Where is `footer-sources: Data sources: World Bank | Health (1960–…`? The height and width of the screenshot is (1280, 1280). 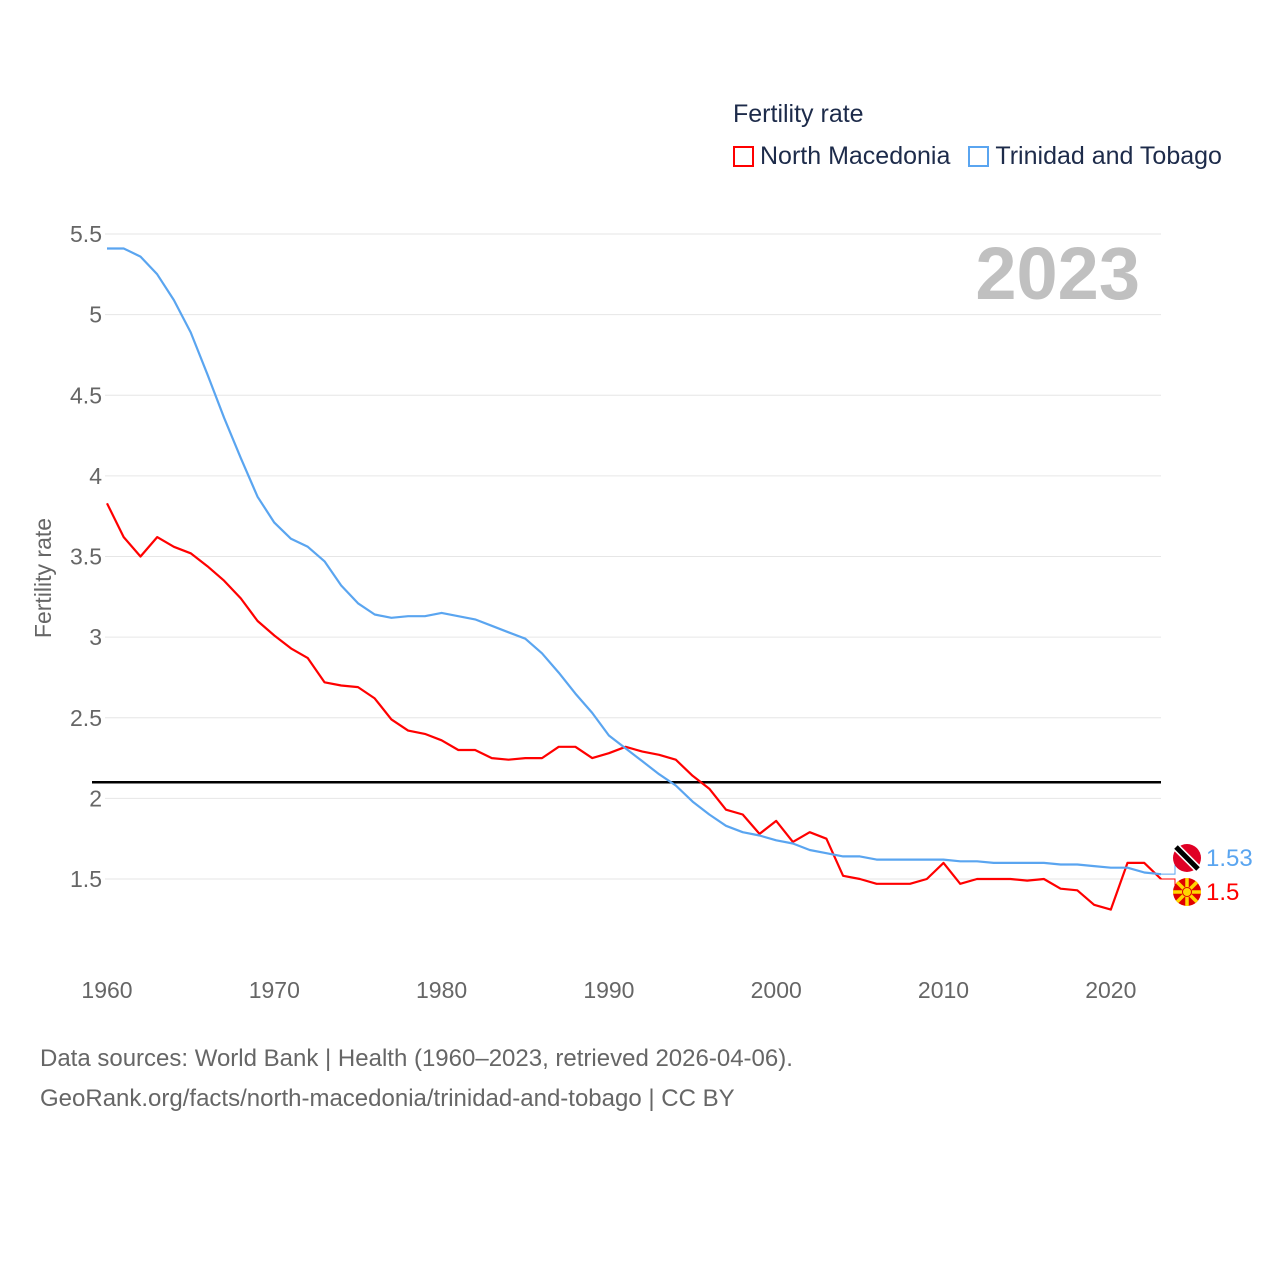
footer-sources: Data sources: World Bank | Health (1960–… is located at coordinates (416, 1058).